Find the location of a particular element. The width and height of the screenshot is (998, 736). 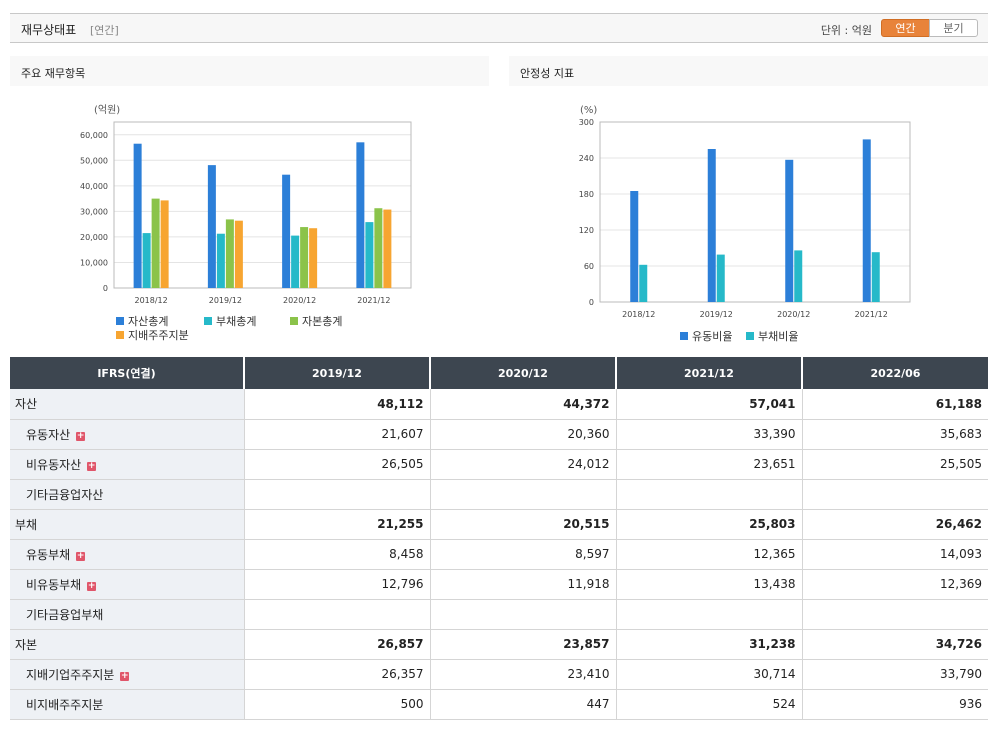

value-cell: 26,857 is located at coordinates (337, 644).